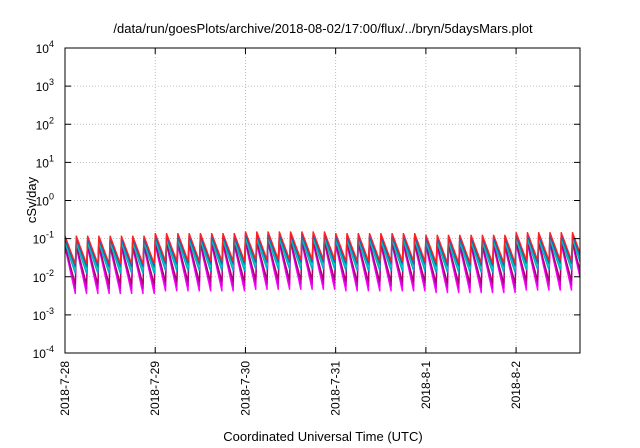  I want to click on x-tick-label: 2018-8-1, so click(426, 385).